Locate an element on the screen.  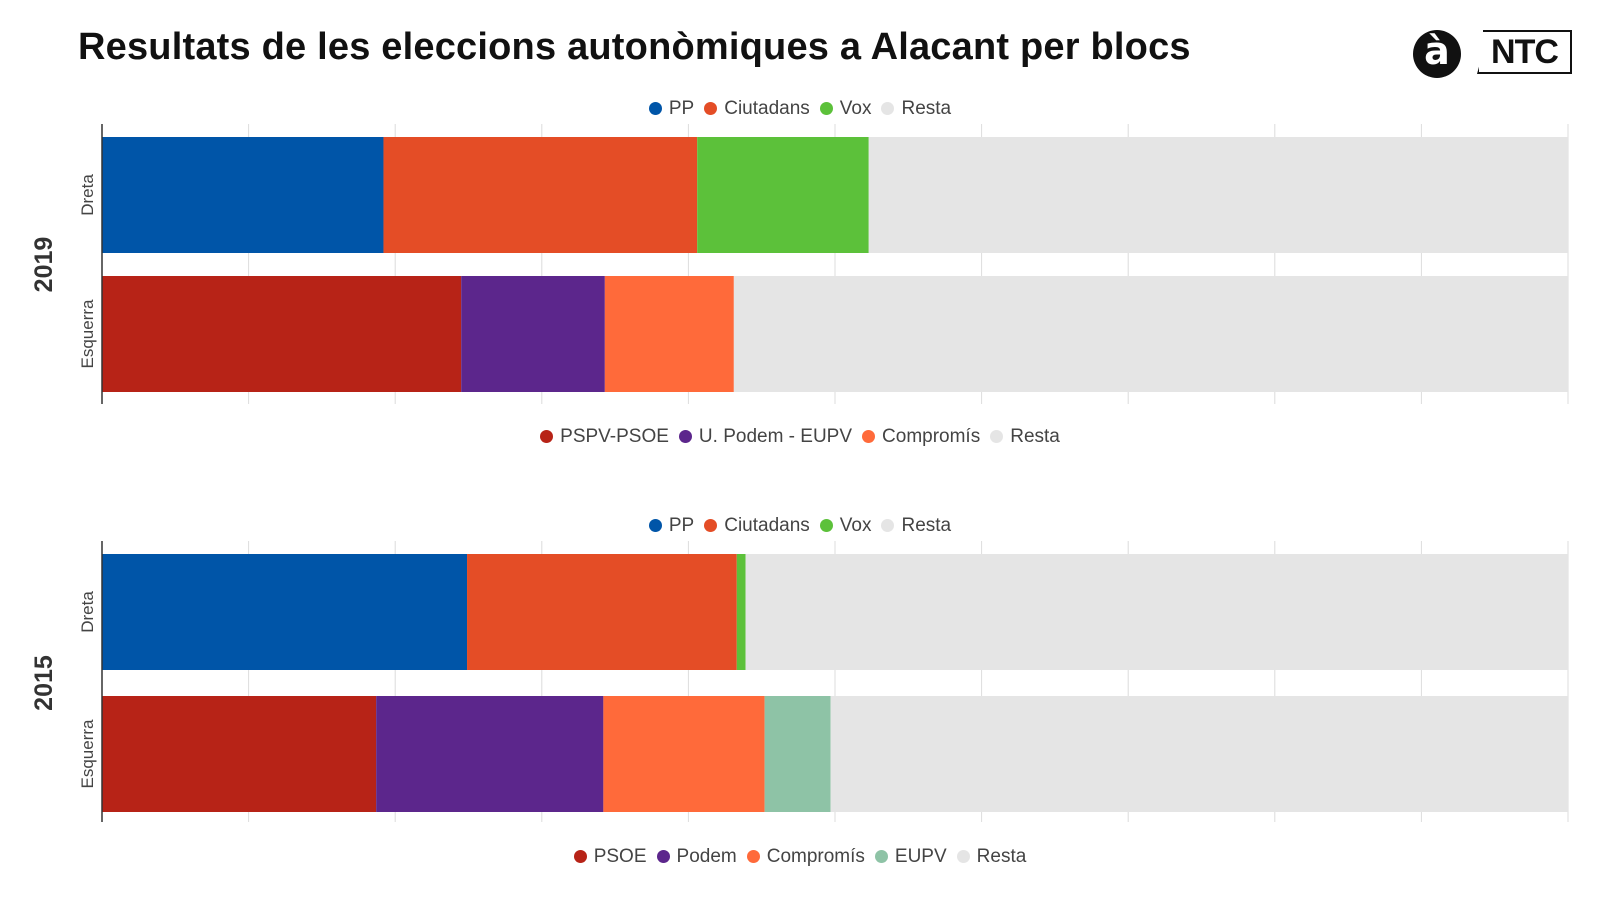
legend-item: PSOE is located at coordinates (610, 857).